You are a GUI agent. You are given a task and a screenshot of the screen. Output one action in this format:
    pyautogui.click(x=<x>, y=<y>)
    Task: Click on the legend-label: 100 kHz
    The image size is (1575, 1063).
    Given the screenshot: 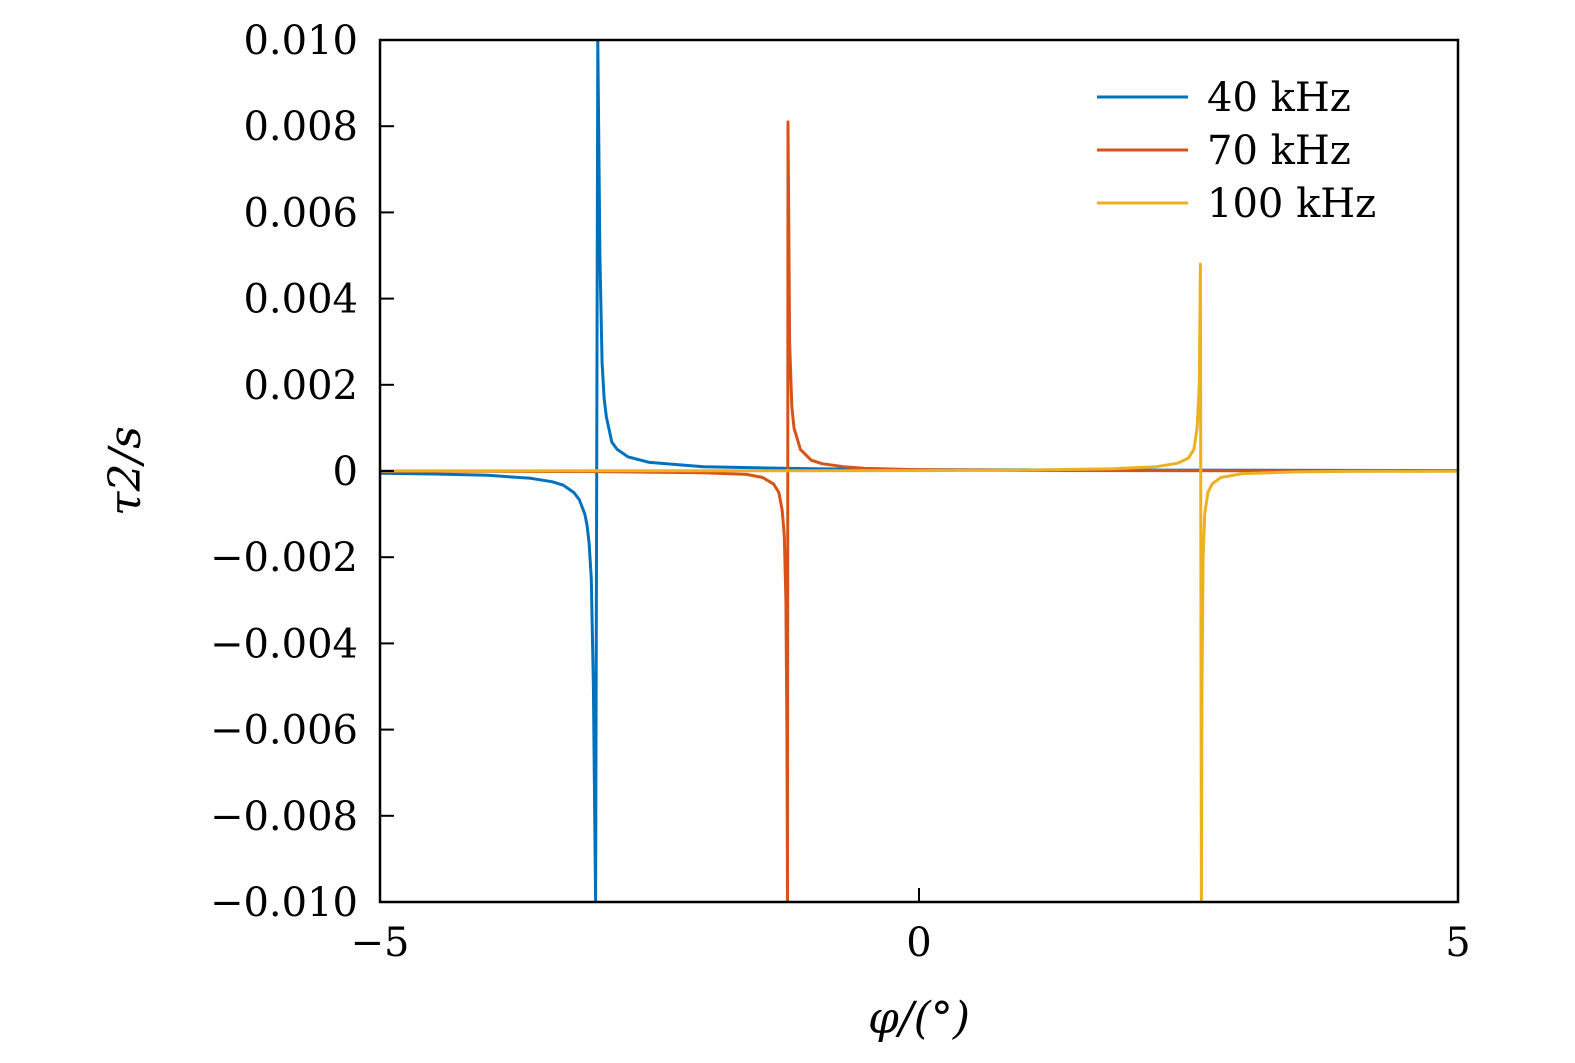 What is the action you would take?
    pyautogui.click(x=1291, y=204)
    